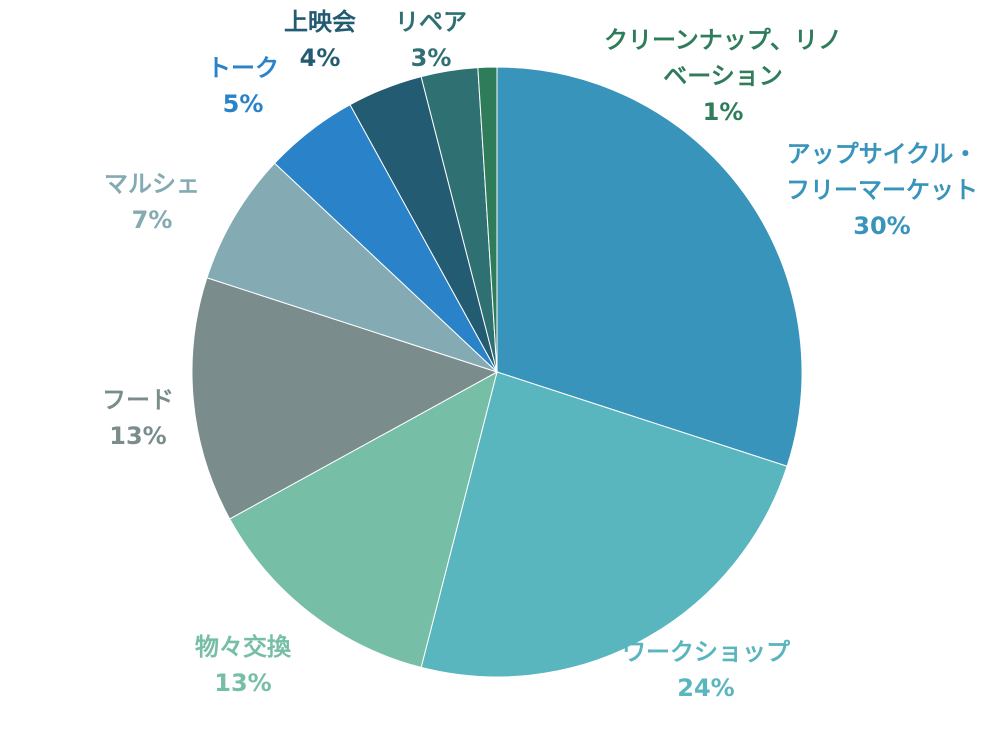  What do you see at coordinates (243, 68) in the screenshot?
I see `data-label-category: トーク` at bounding box center [243, 68].